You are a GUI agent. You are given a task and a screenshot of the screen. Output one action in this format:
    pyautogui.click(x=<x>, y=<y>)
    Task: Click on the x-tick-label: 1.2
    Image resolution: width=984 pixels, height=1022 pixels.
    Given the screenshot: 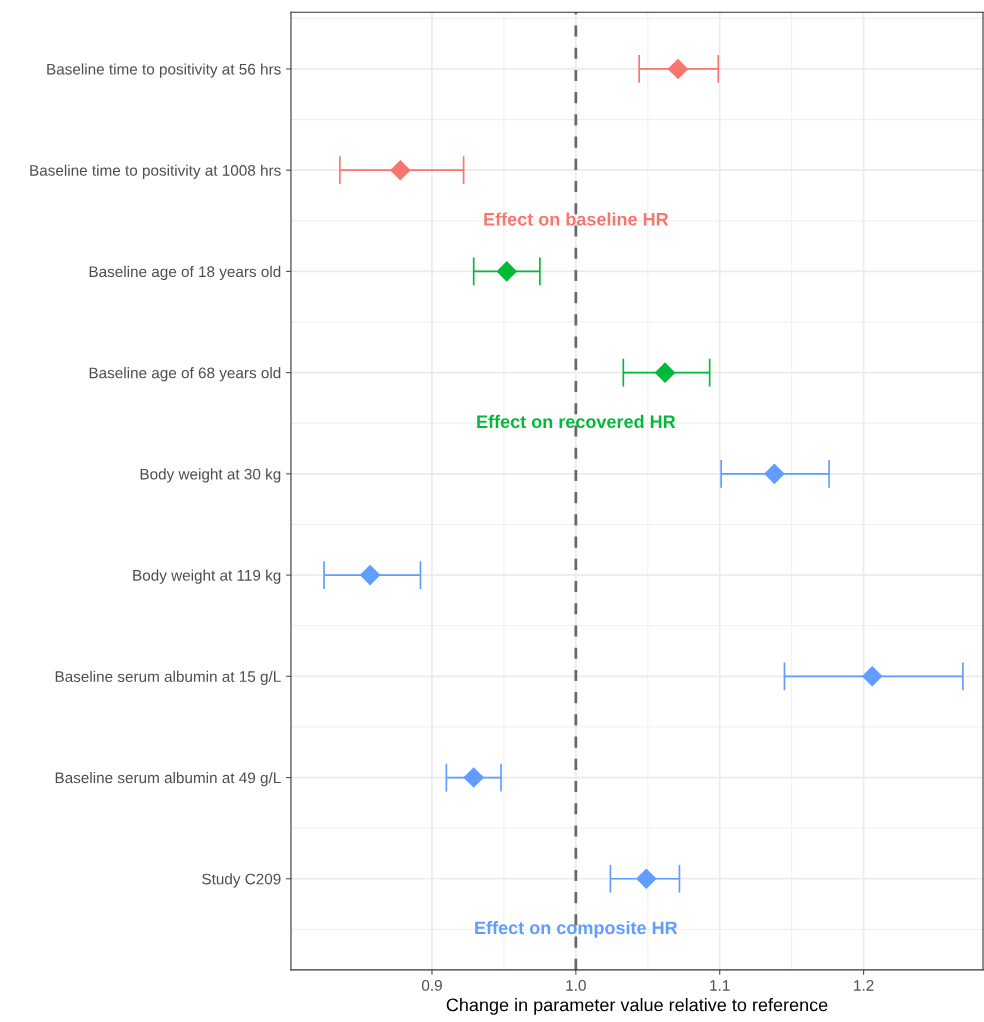 What is the action you would take?
    pyautogui.click(x=864, y=985)
    